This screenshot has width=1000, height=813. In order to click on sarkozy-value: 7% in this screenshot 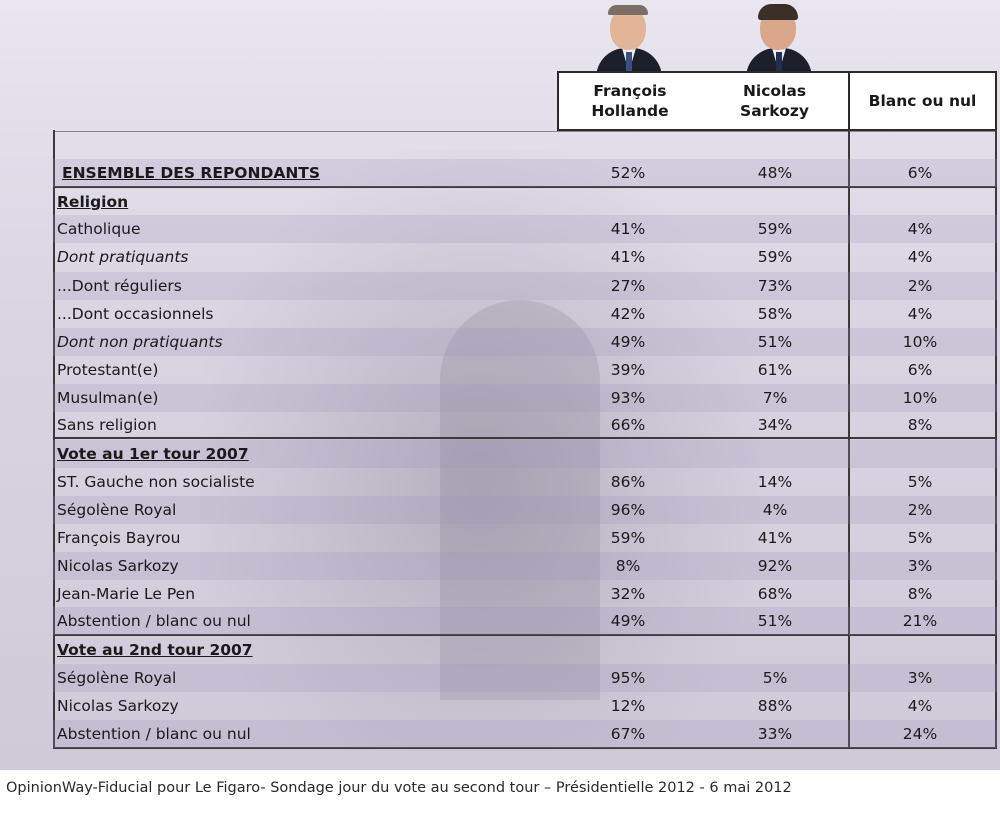, I will do `click(775, 398)`.